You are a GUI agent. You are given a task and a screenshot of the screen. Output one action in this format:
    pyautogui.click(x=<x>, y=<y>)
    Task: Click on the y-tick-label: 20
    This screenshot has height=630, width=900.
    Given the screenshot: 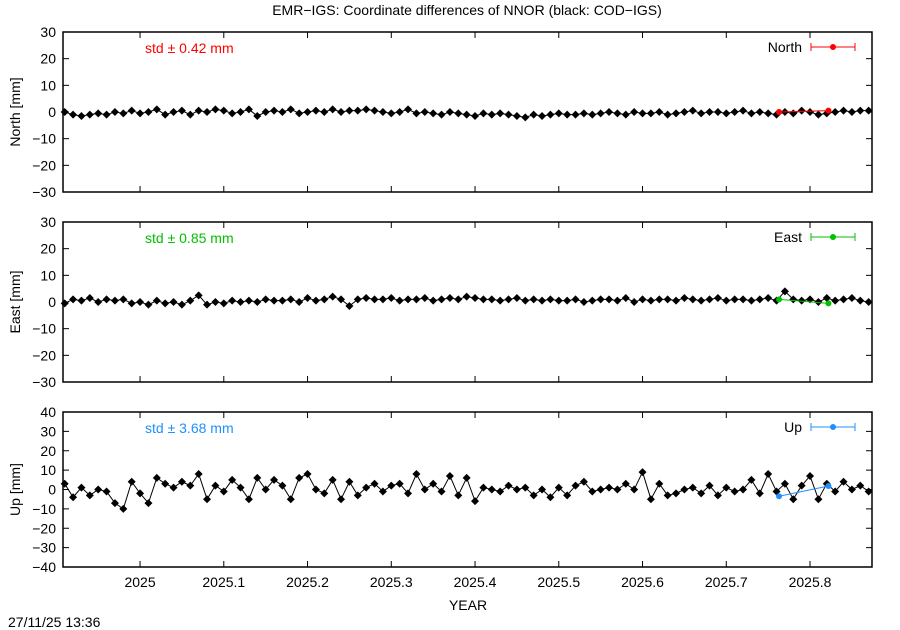 What is the action you would take?
    pyautogui.click(x=48, y=59)
    